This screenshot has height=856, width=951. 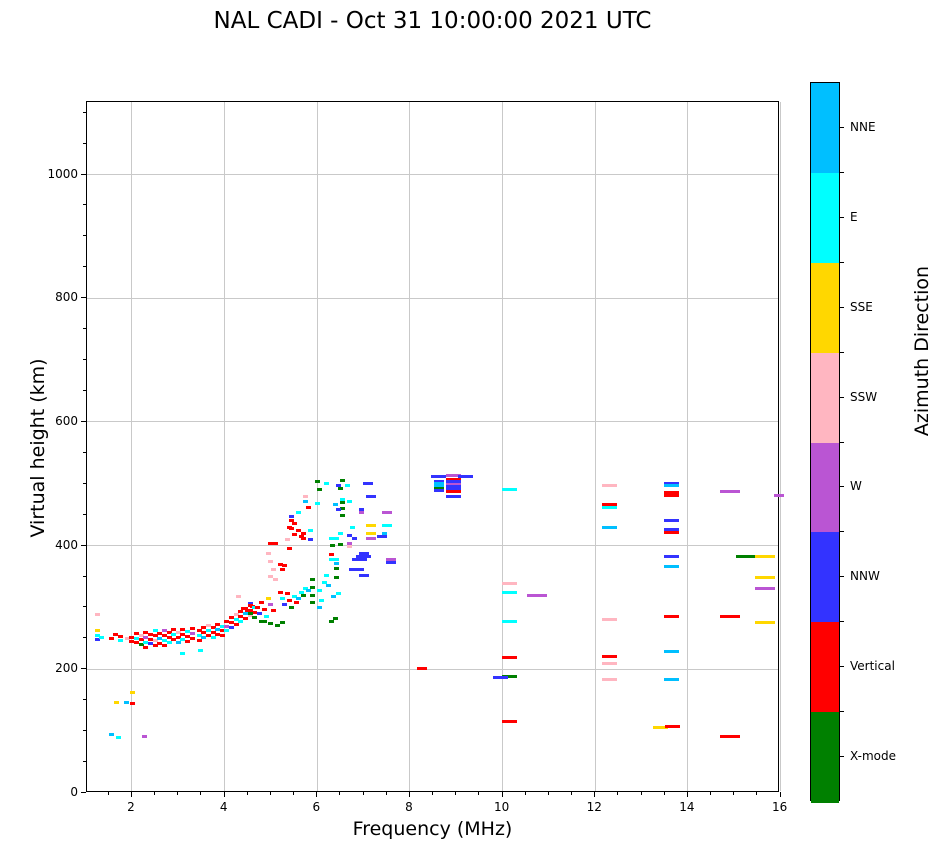 What do you see at coordinates (825, 218) in the screenshot?
I see `colorbar-band-e` at bounding box center [825, 218].